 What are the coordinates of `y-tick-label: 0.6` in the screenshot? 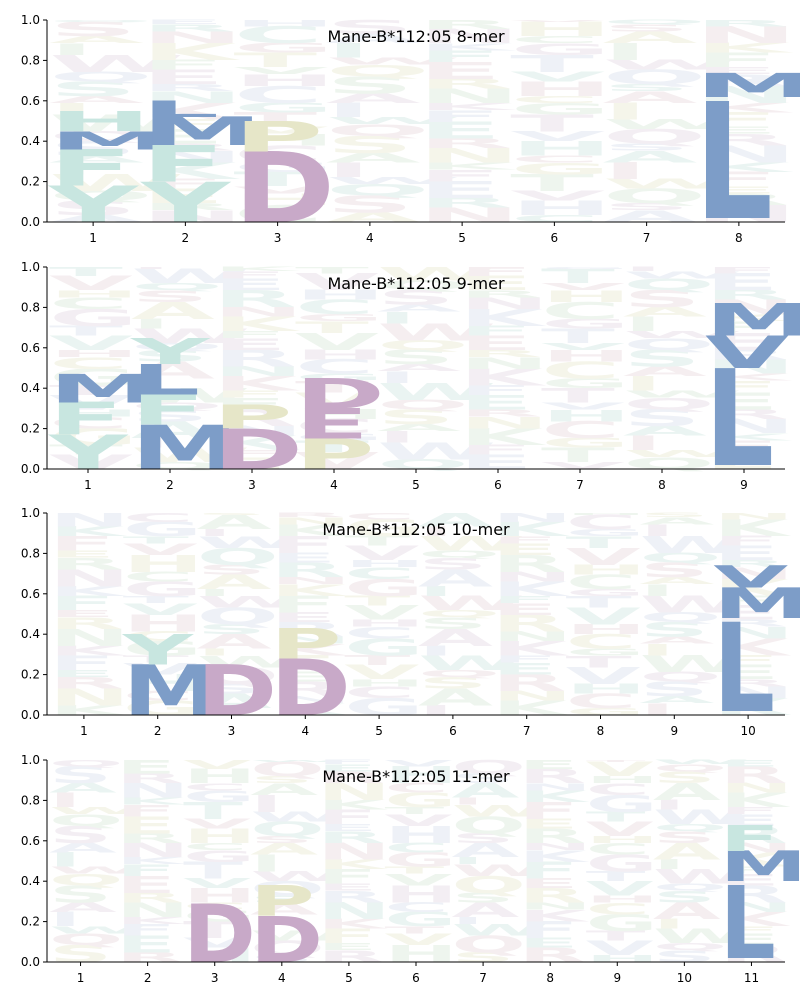 It's located at (30, 348).